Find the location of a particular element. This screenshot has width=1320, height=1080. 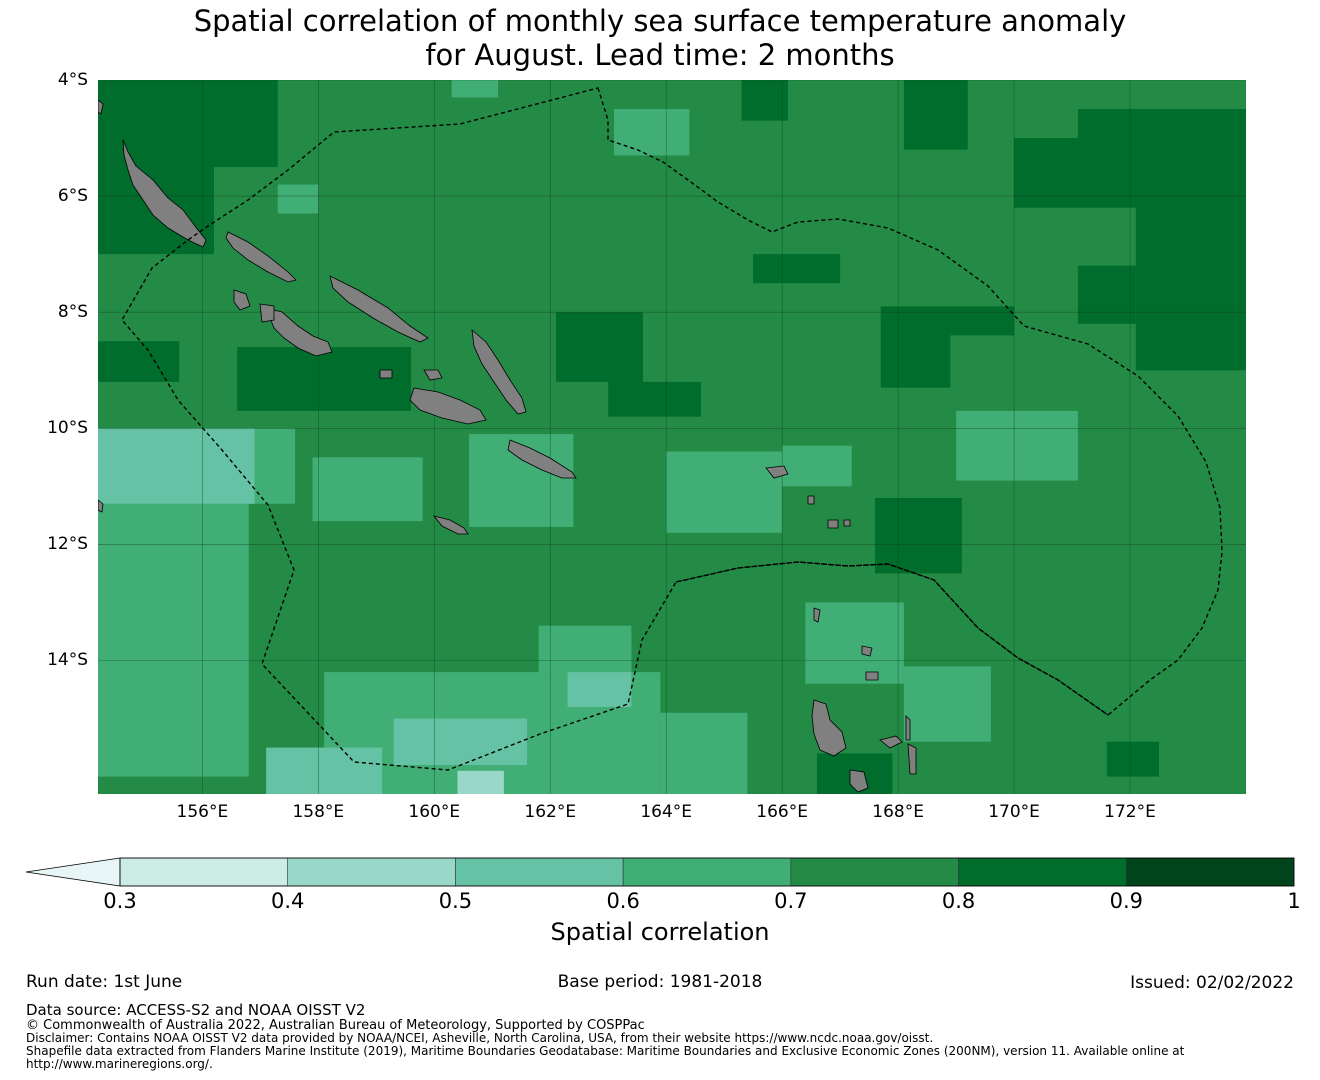

land-kolombangara is located at coordinates (267, 313).